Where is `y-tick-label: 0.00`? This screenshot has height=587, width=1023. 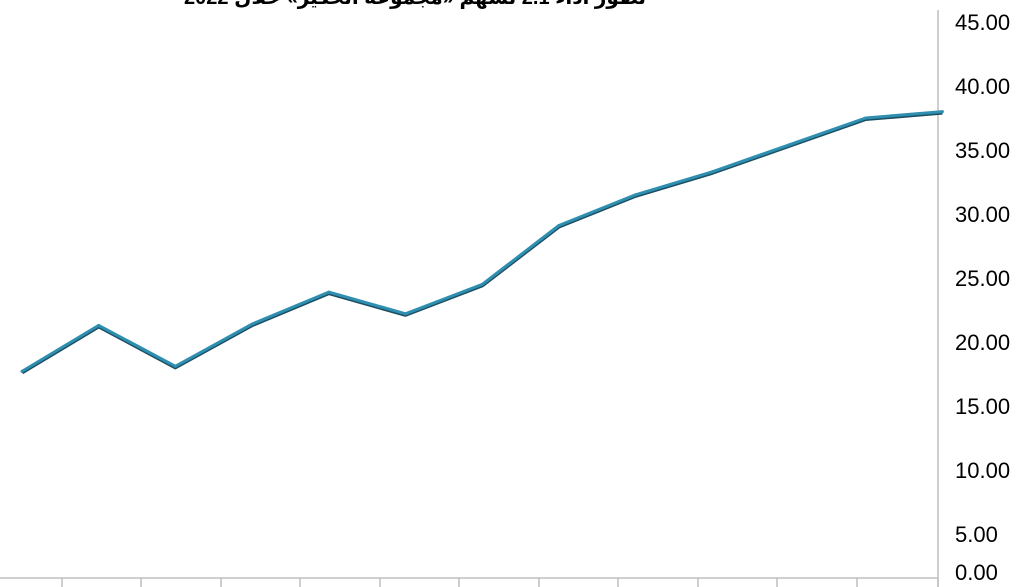 y-tick-label: 0.00 is located at coordinates (976, 572).